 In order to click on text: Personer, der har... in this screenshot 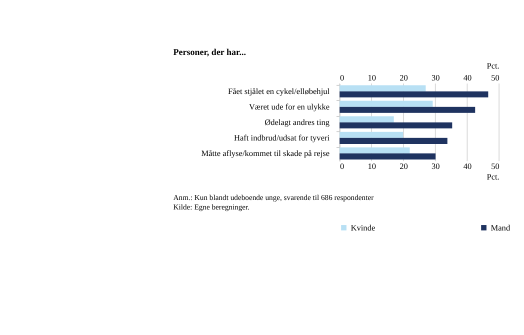, I will do `click(209, 52)`.